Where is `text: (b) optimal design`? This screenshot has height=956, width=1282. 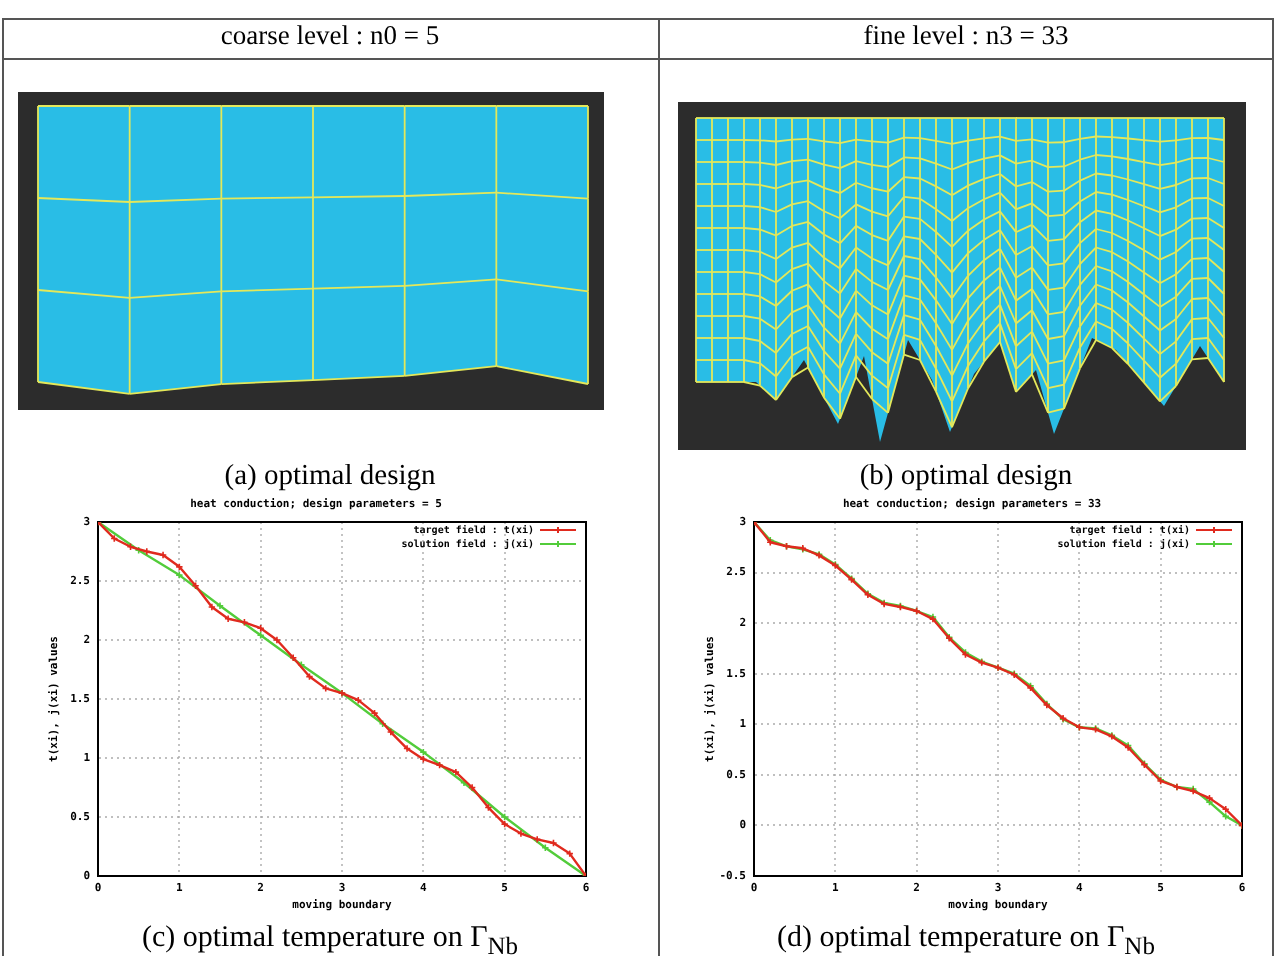
text: (b) optimal design is located at coordinates (966, 476).